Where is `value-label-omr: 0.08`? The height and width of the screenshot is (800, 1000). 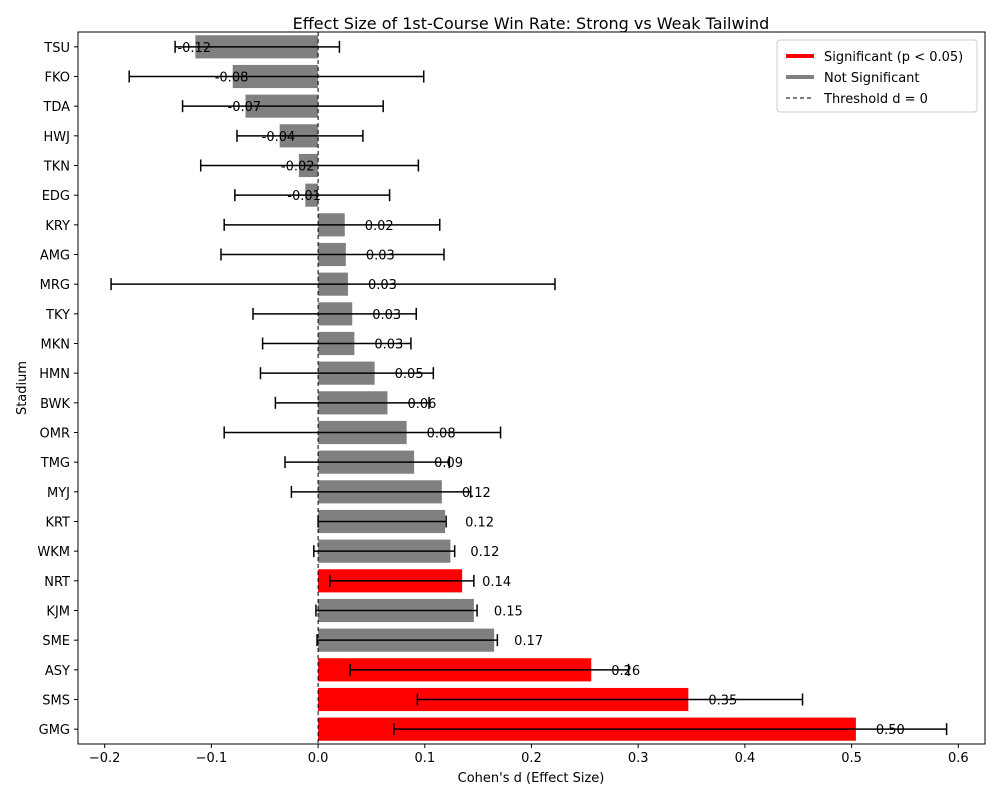 value-label-omr: 0.08 is located at coordinates (441, 434).